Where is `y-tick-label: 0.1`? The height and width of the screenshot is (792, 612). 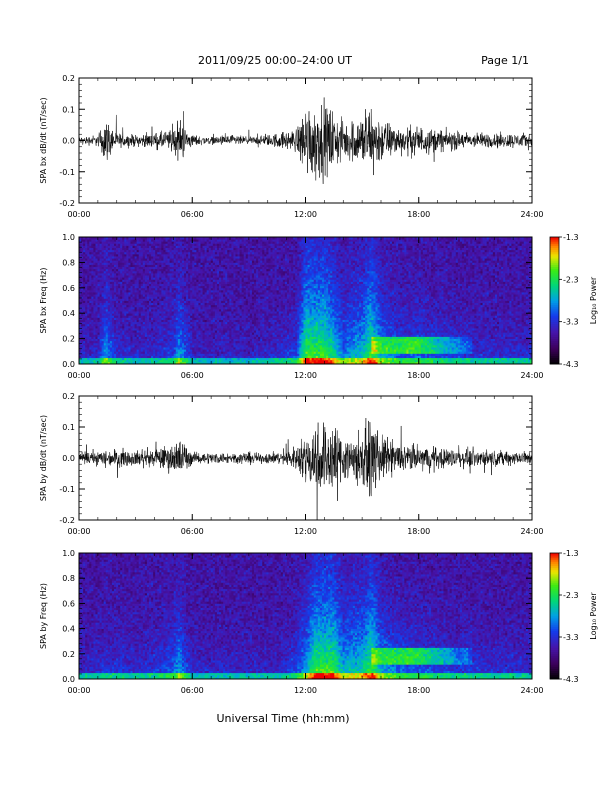 y-tick-label: 0.1 is located at coordinates (68, 109).